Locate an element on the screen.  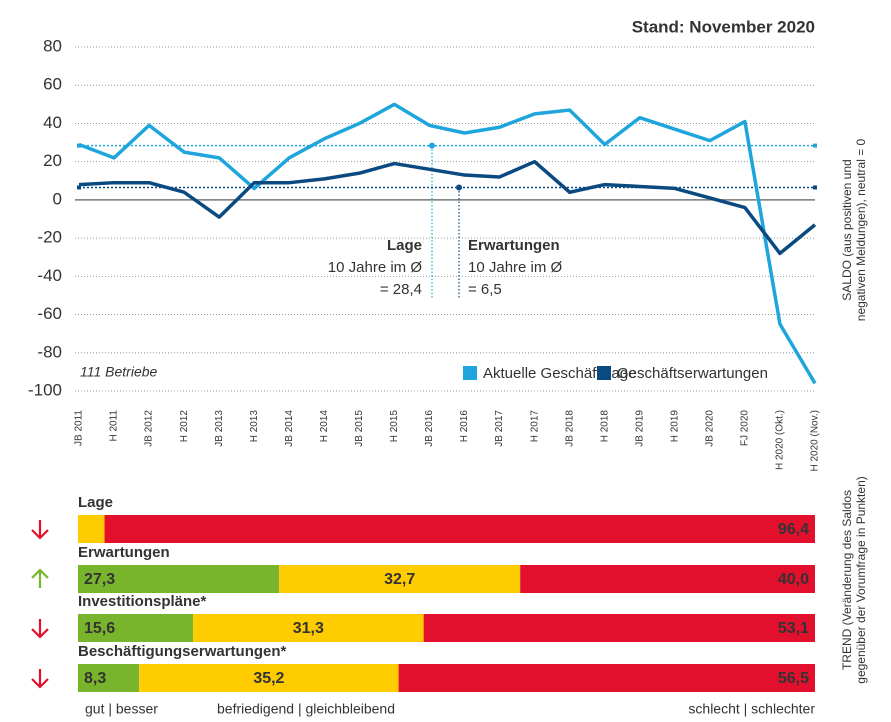
y-tick-label: -60 is located at coordinates (49, 313).